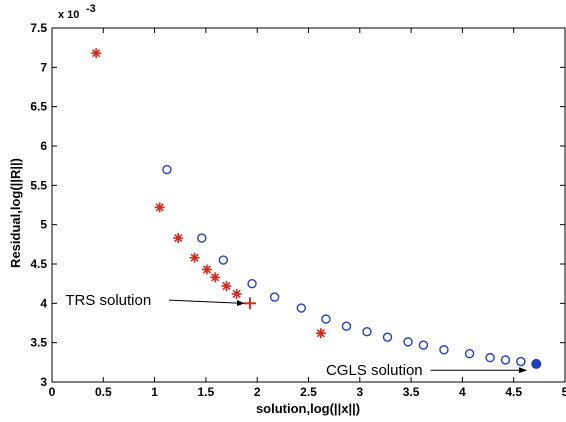 This screenshot has width=566, height=422. What do you see at coordinates (108, 300) in the screenshot?
I see `annotation-label: TRS solution` at bounding box center [108, 300].